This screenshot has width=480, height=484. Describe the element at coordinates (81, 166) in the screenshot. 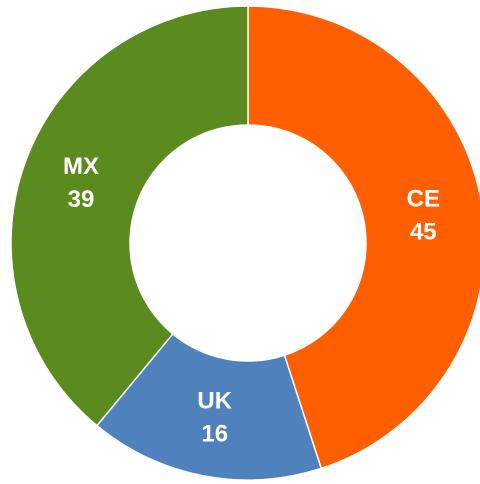

I see `slice-label: MX` at that location.